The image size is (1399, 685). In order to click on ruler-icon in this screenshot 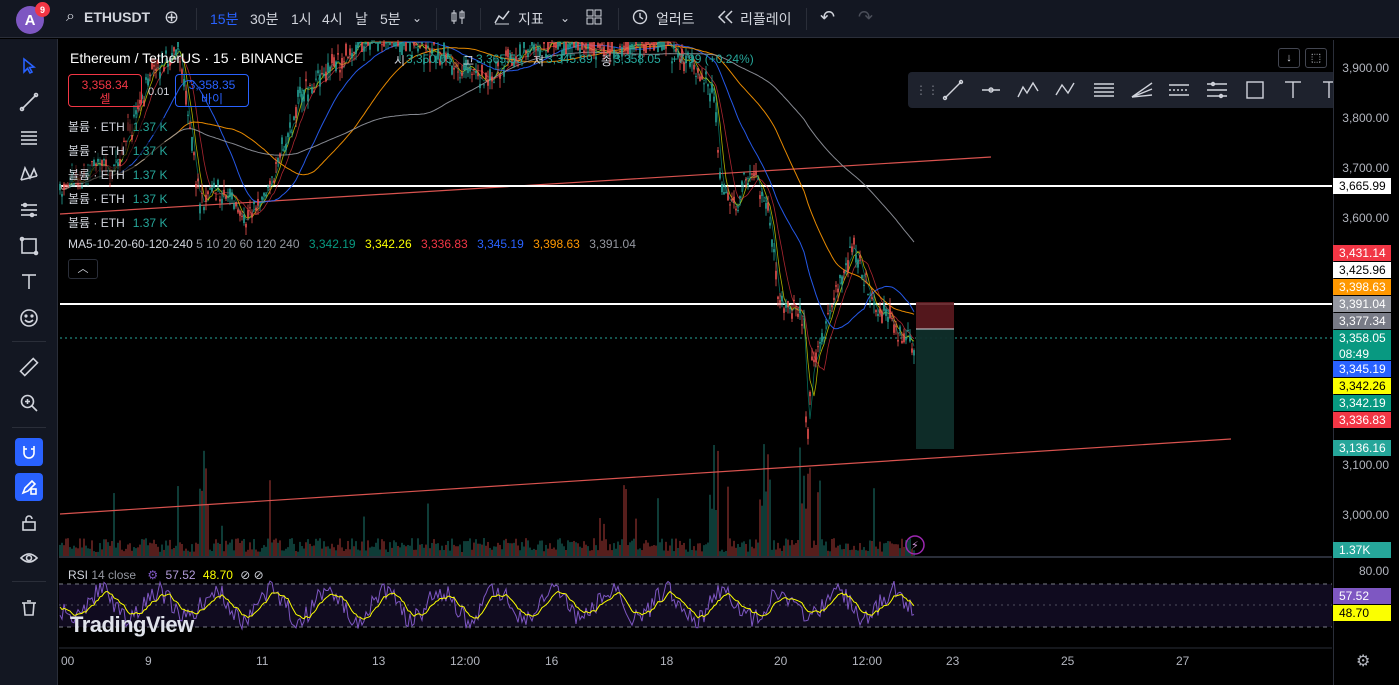, I will do `click(29, 367)`.